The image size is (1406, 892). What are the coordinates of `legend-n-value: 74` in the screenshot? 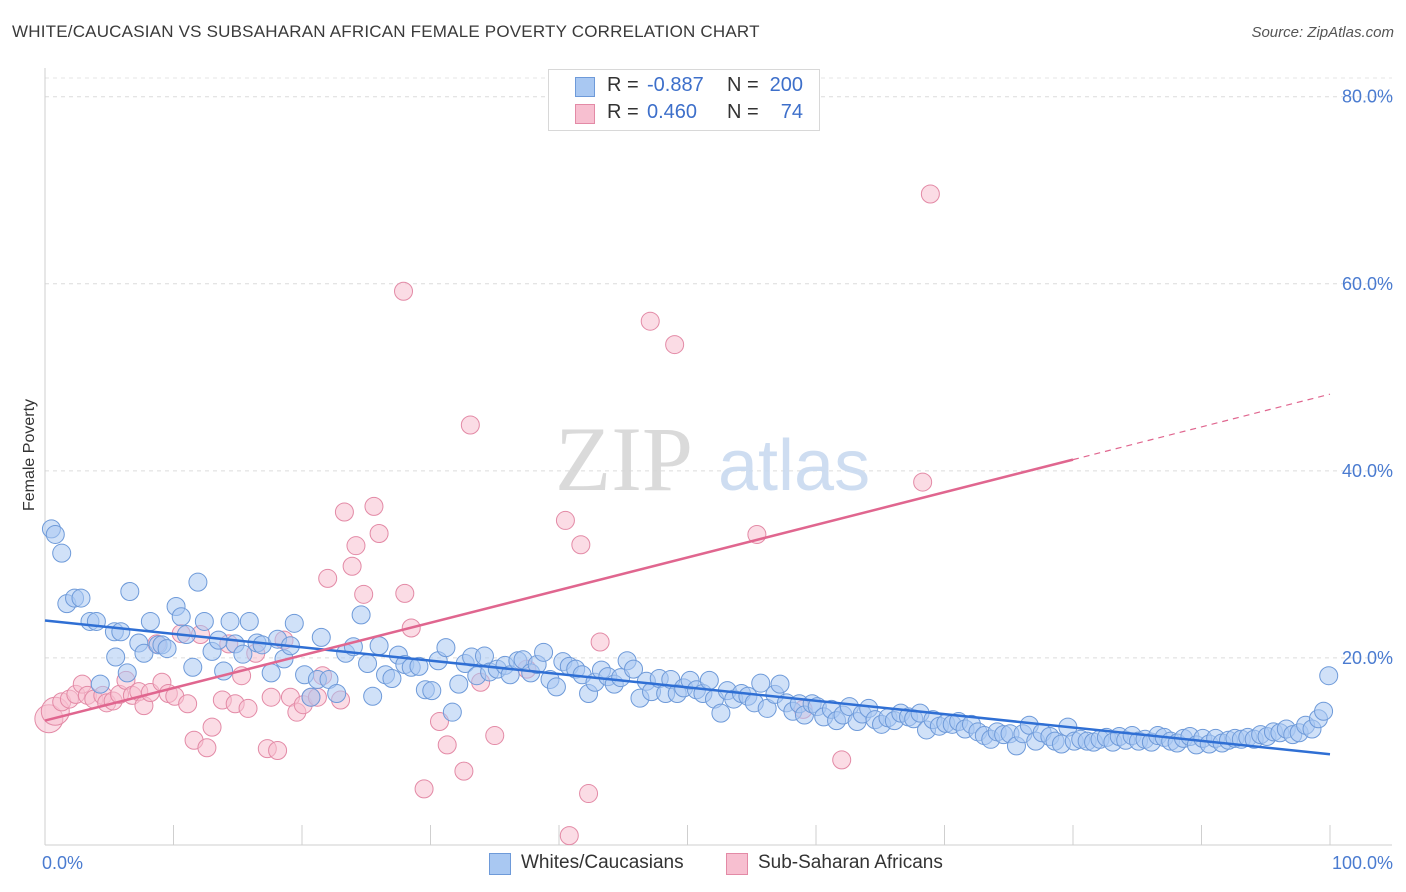 It's located at (791, 112).